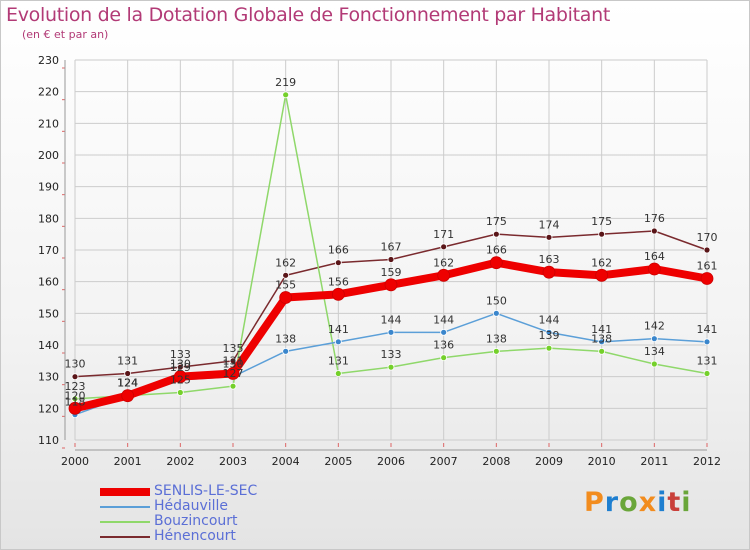 The height and width of the screenshot is (550, 750). I want to click on y-tick-label: 170, so click(48, 250).